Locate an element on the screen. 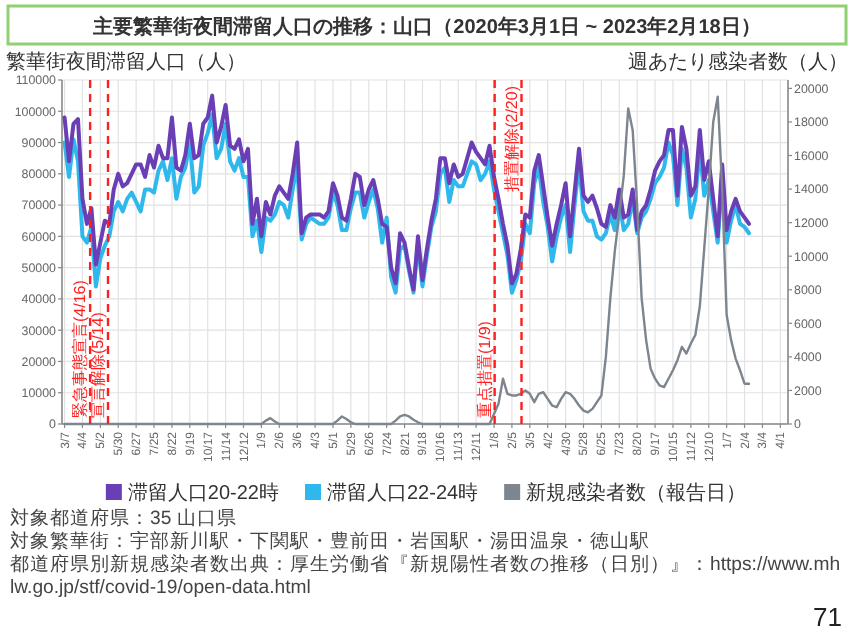 This screenshot has width=854, height=640. text: 対象繁華街：宇部新川駅・下関駅・豊前田・岩国駅・湯田温泉・徳山駅 is located at coordinates (330, 541).